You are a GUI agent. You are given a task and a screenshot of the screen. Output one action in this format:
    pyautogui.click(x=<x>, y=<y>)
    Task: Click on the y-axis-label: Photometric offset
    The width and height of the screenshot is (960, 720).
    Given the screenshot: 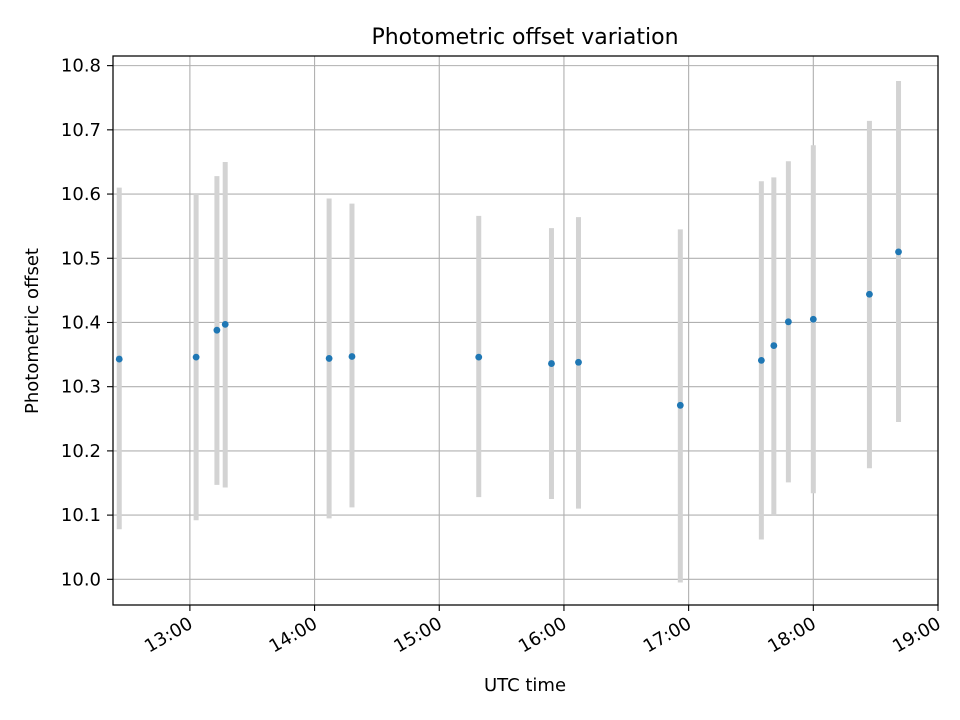 What is the action you would take?
    pyautogui.click(x=32, y=331)
    